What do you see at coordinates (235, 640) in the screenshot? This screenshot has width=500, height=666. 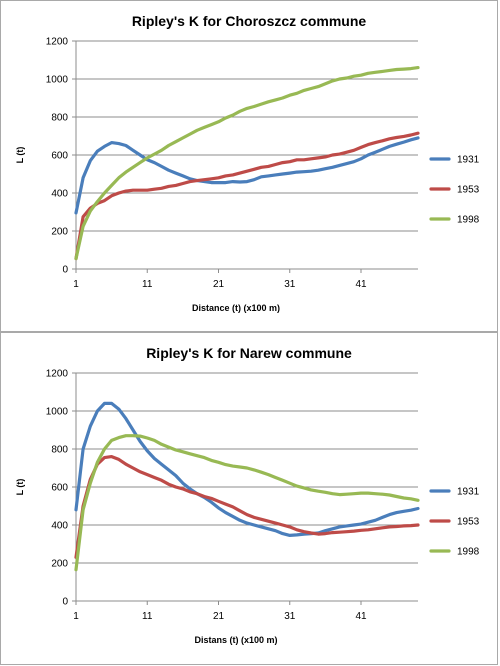 I see `x-axis-title: Distans (t) (x100 m)` at bounding box center [235, 640].